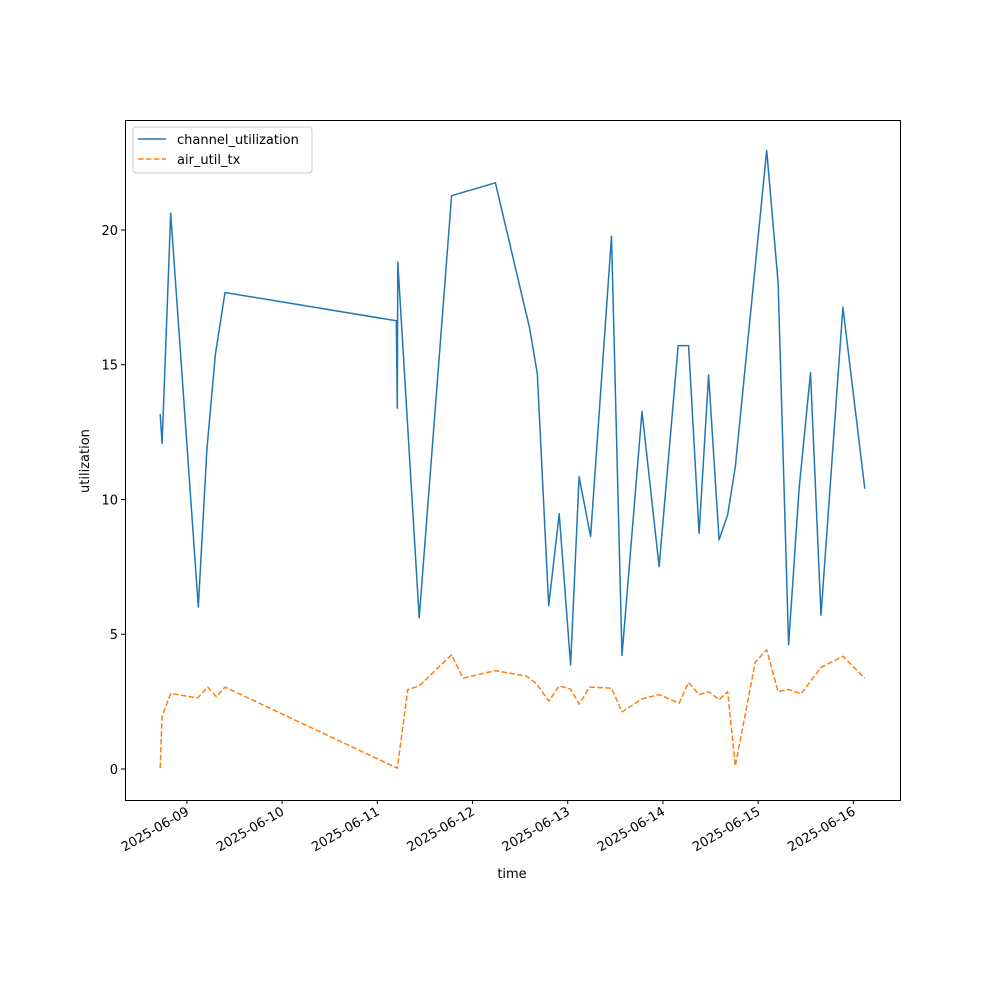 Image resolution: width=1000 pixels, height=1004 pixels. I want to click on legend: channel_utilization air_util_tx, so click(222, 150).